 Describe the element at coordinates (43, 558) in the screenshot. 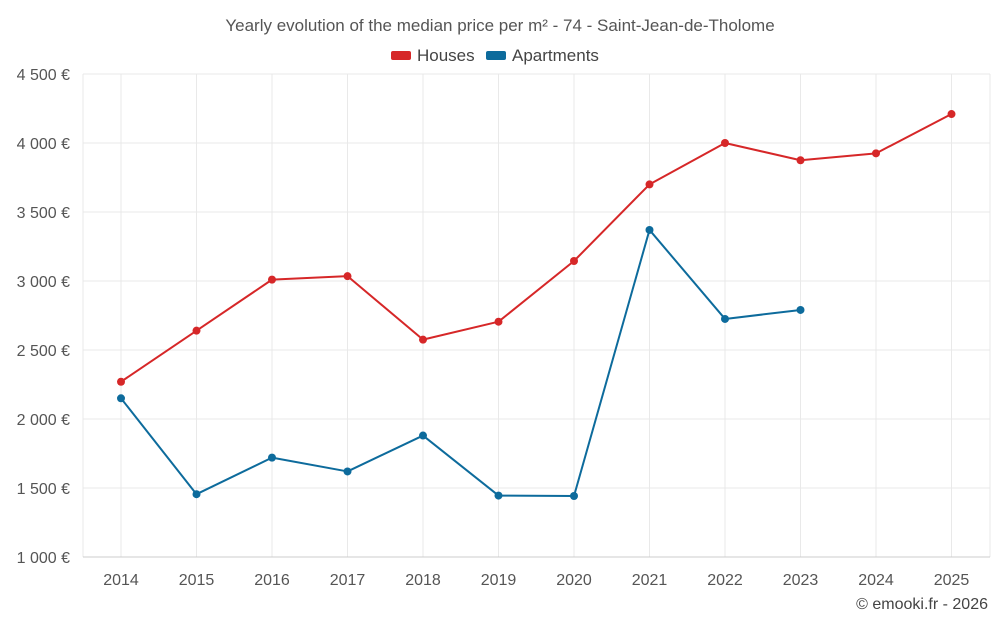

I see `y-tick-label: 1 000 €` at that location.